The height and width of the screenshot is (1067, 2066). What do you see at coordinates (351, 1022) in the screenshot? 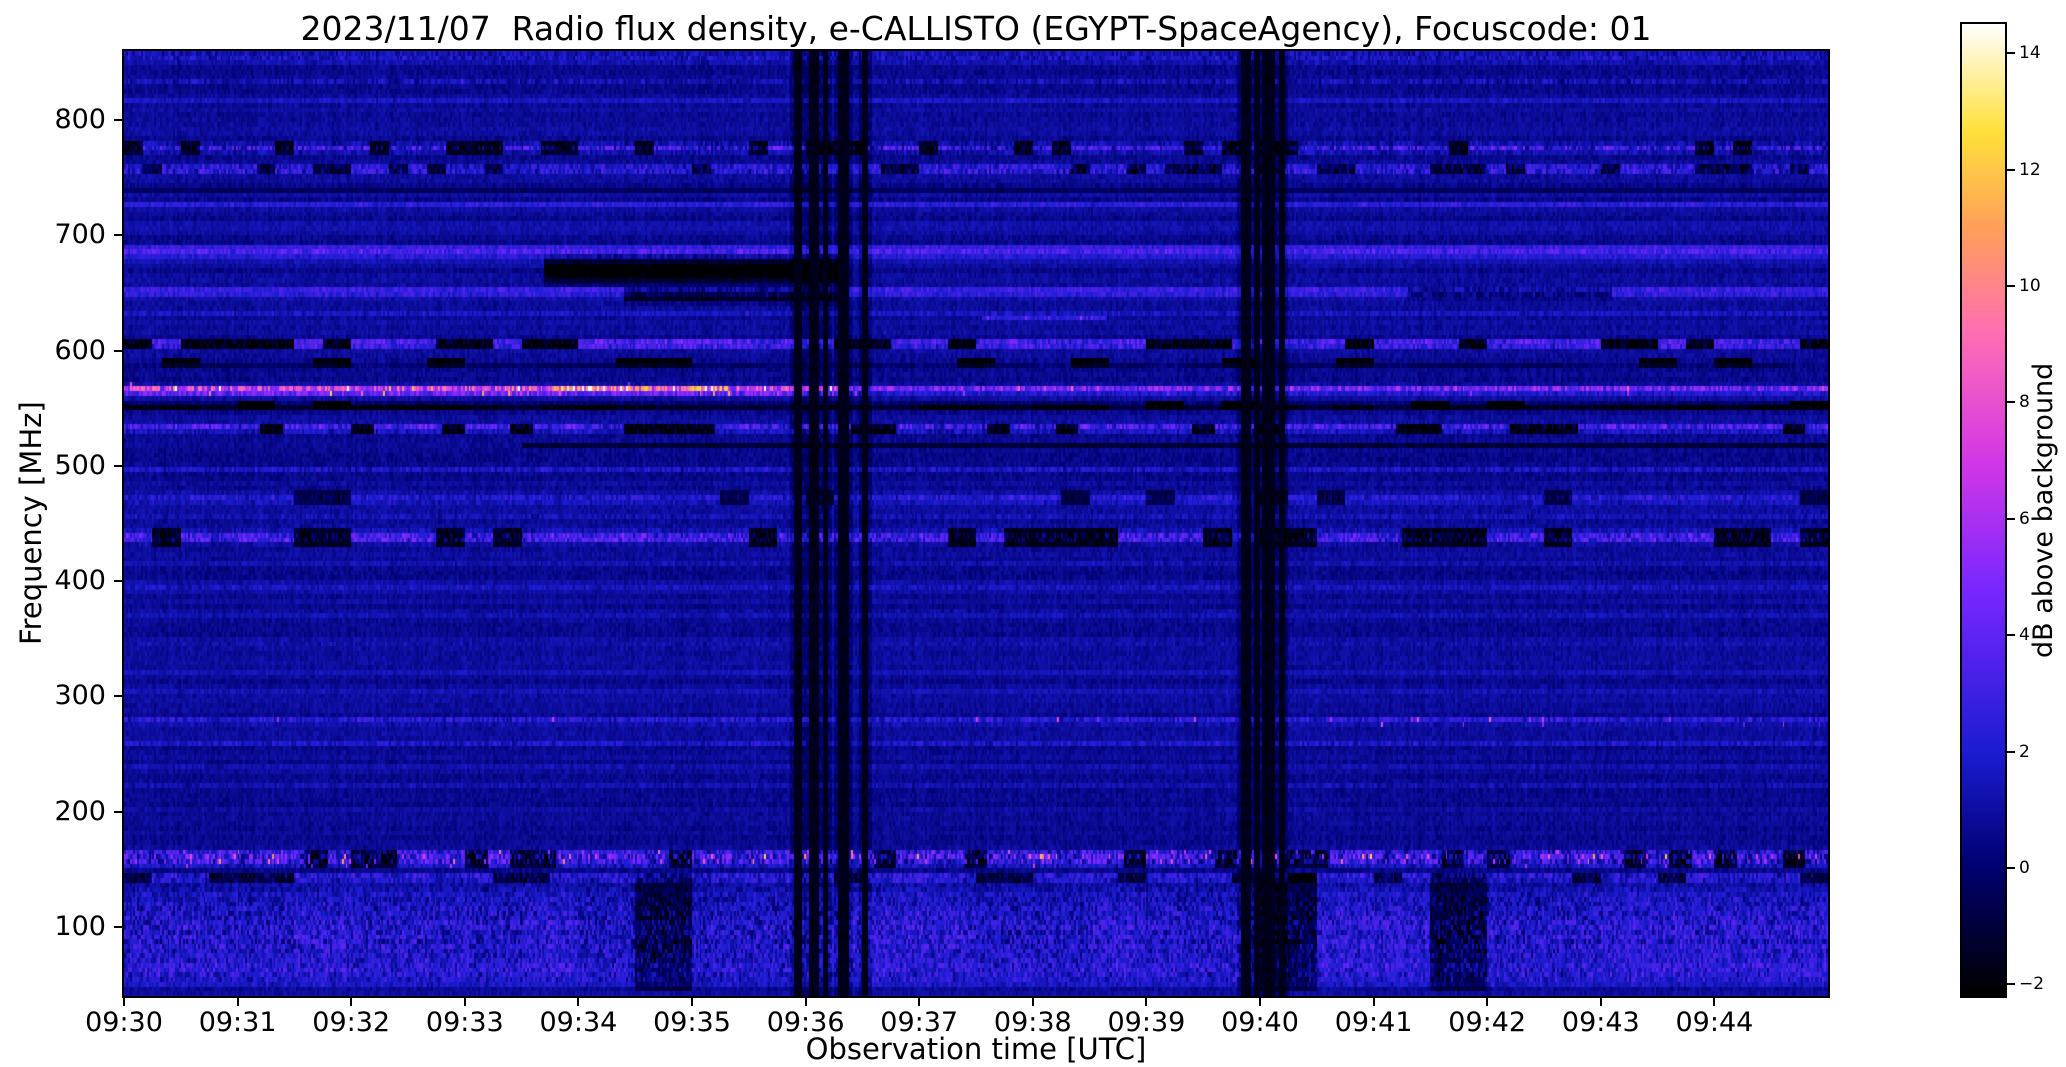
I see `x-tick-label: 09:32` at bounding box center [351, 1022].